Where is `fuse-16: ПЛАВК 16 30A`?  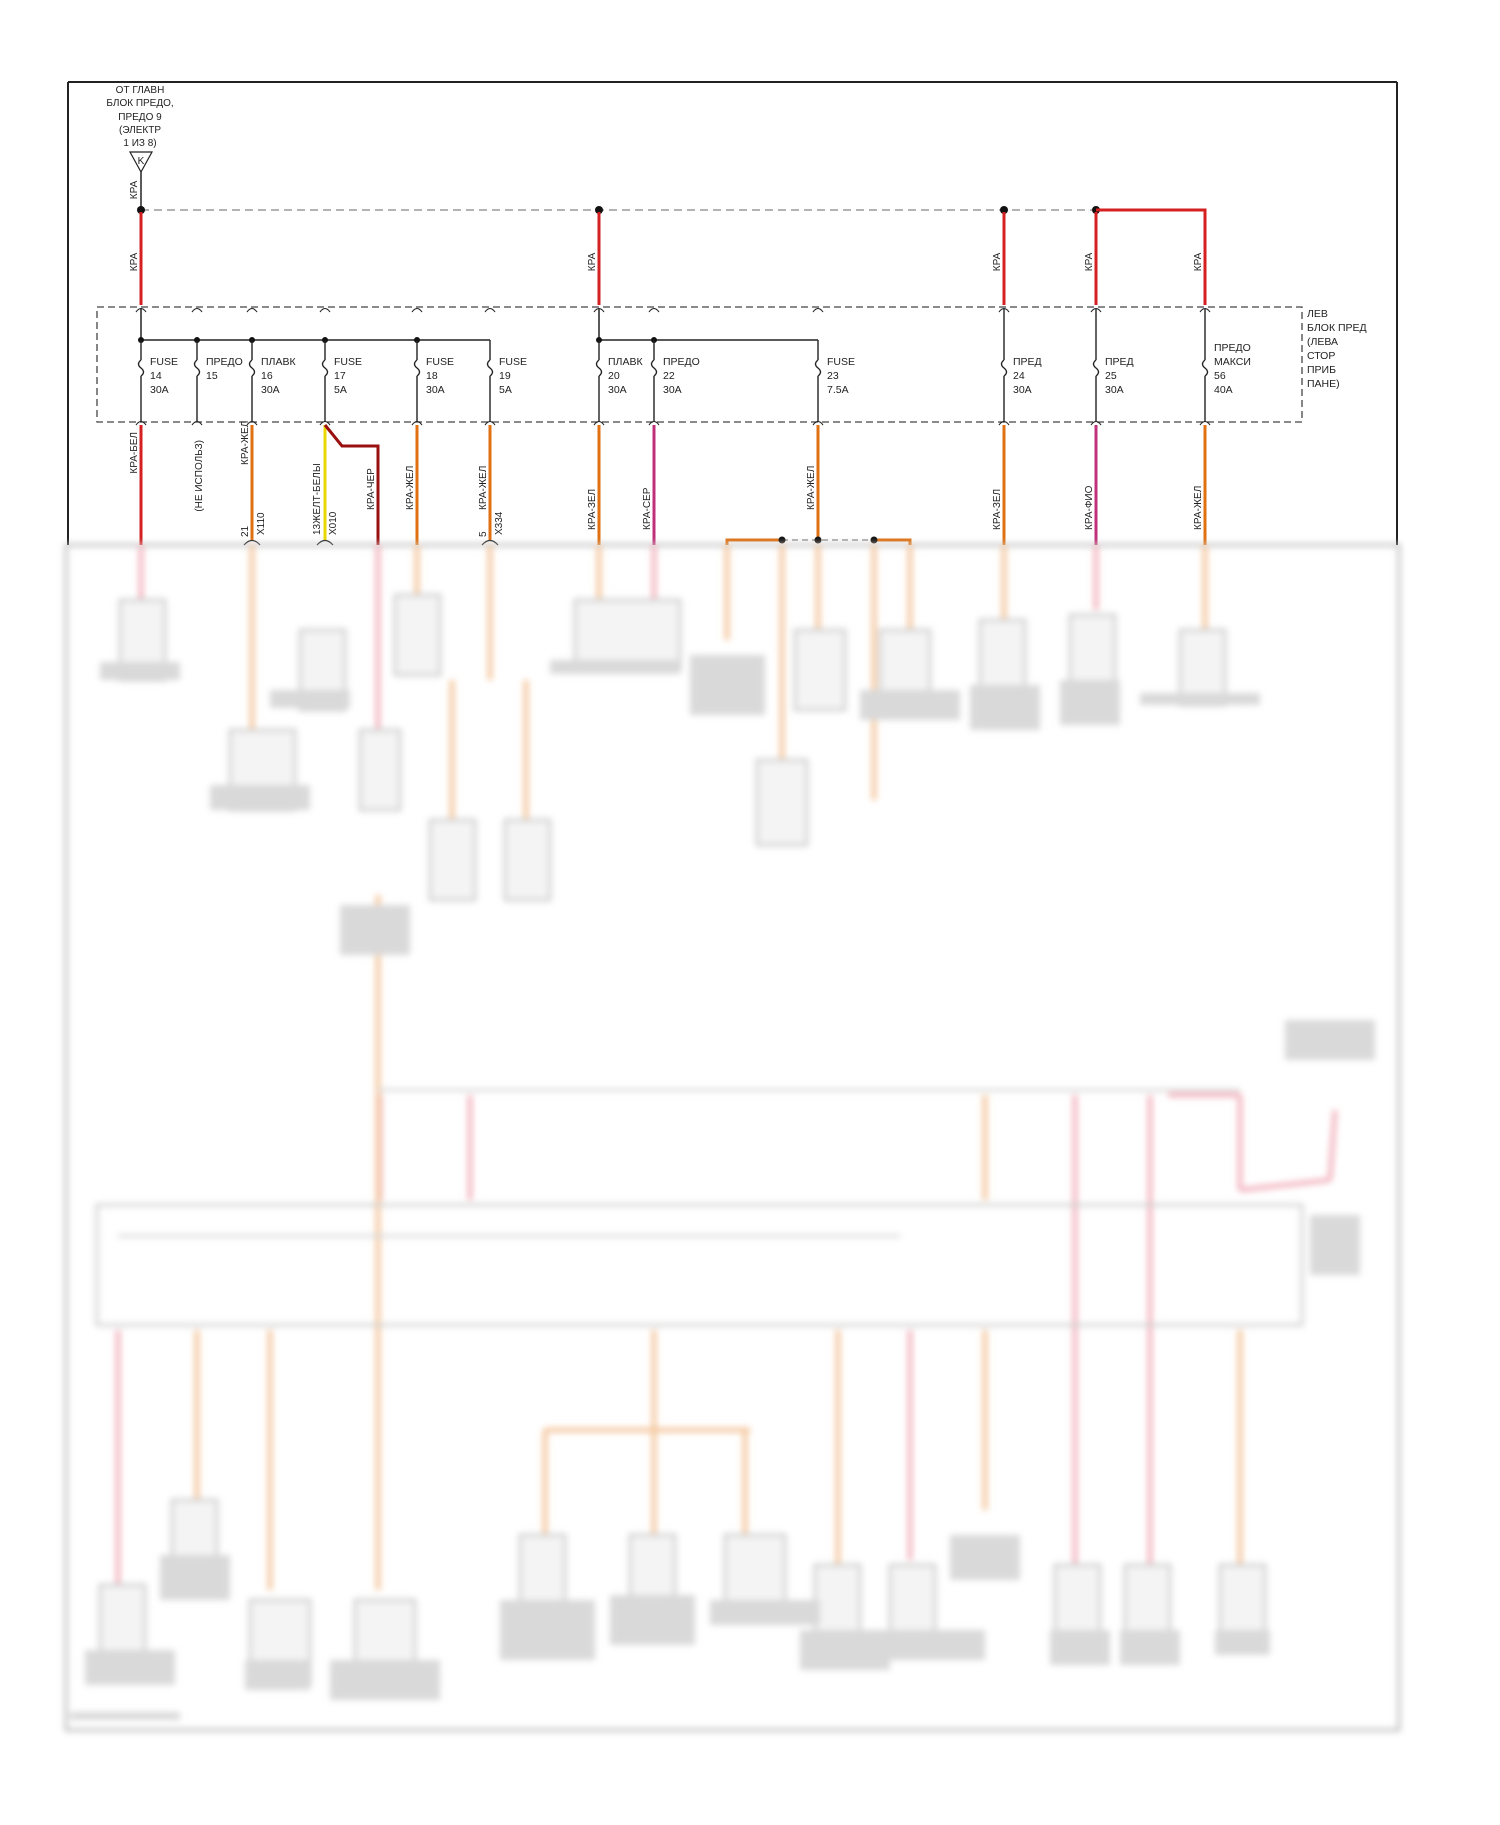
fuse-16: ПЛАВК 16 30A is located at coordinates (271, 366).